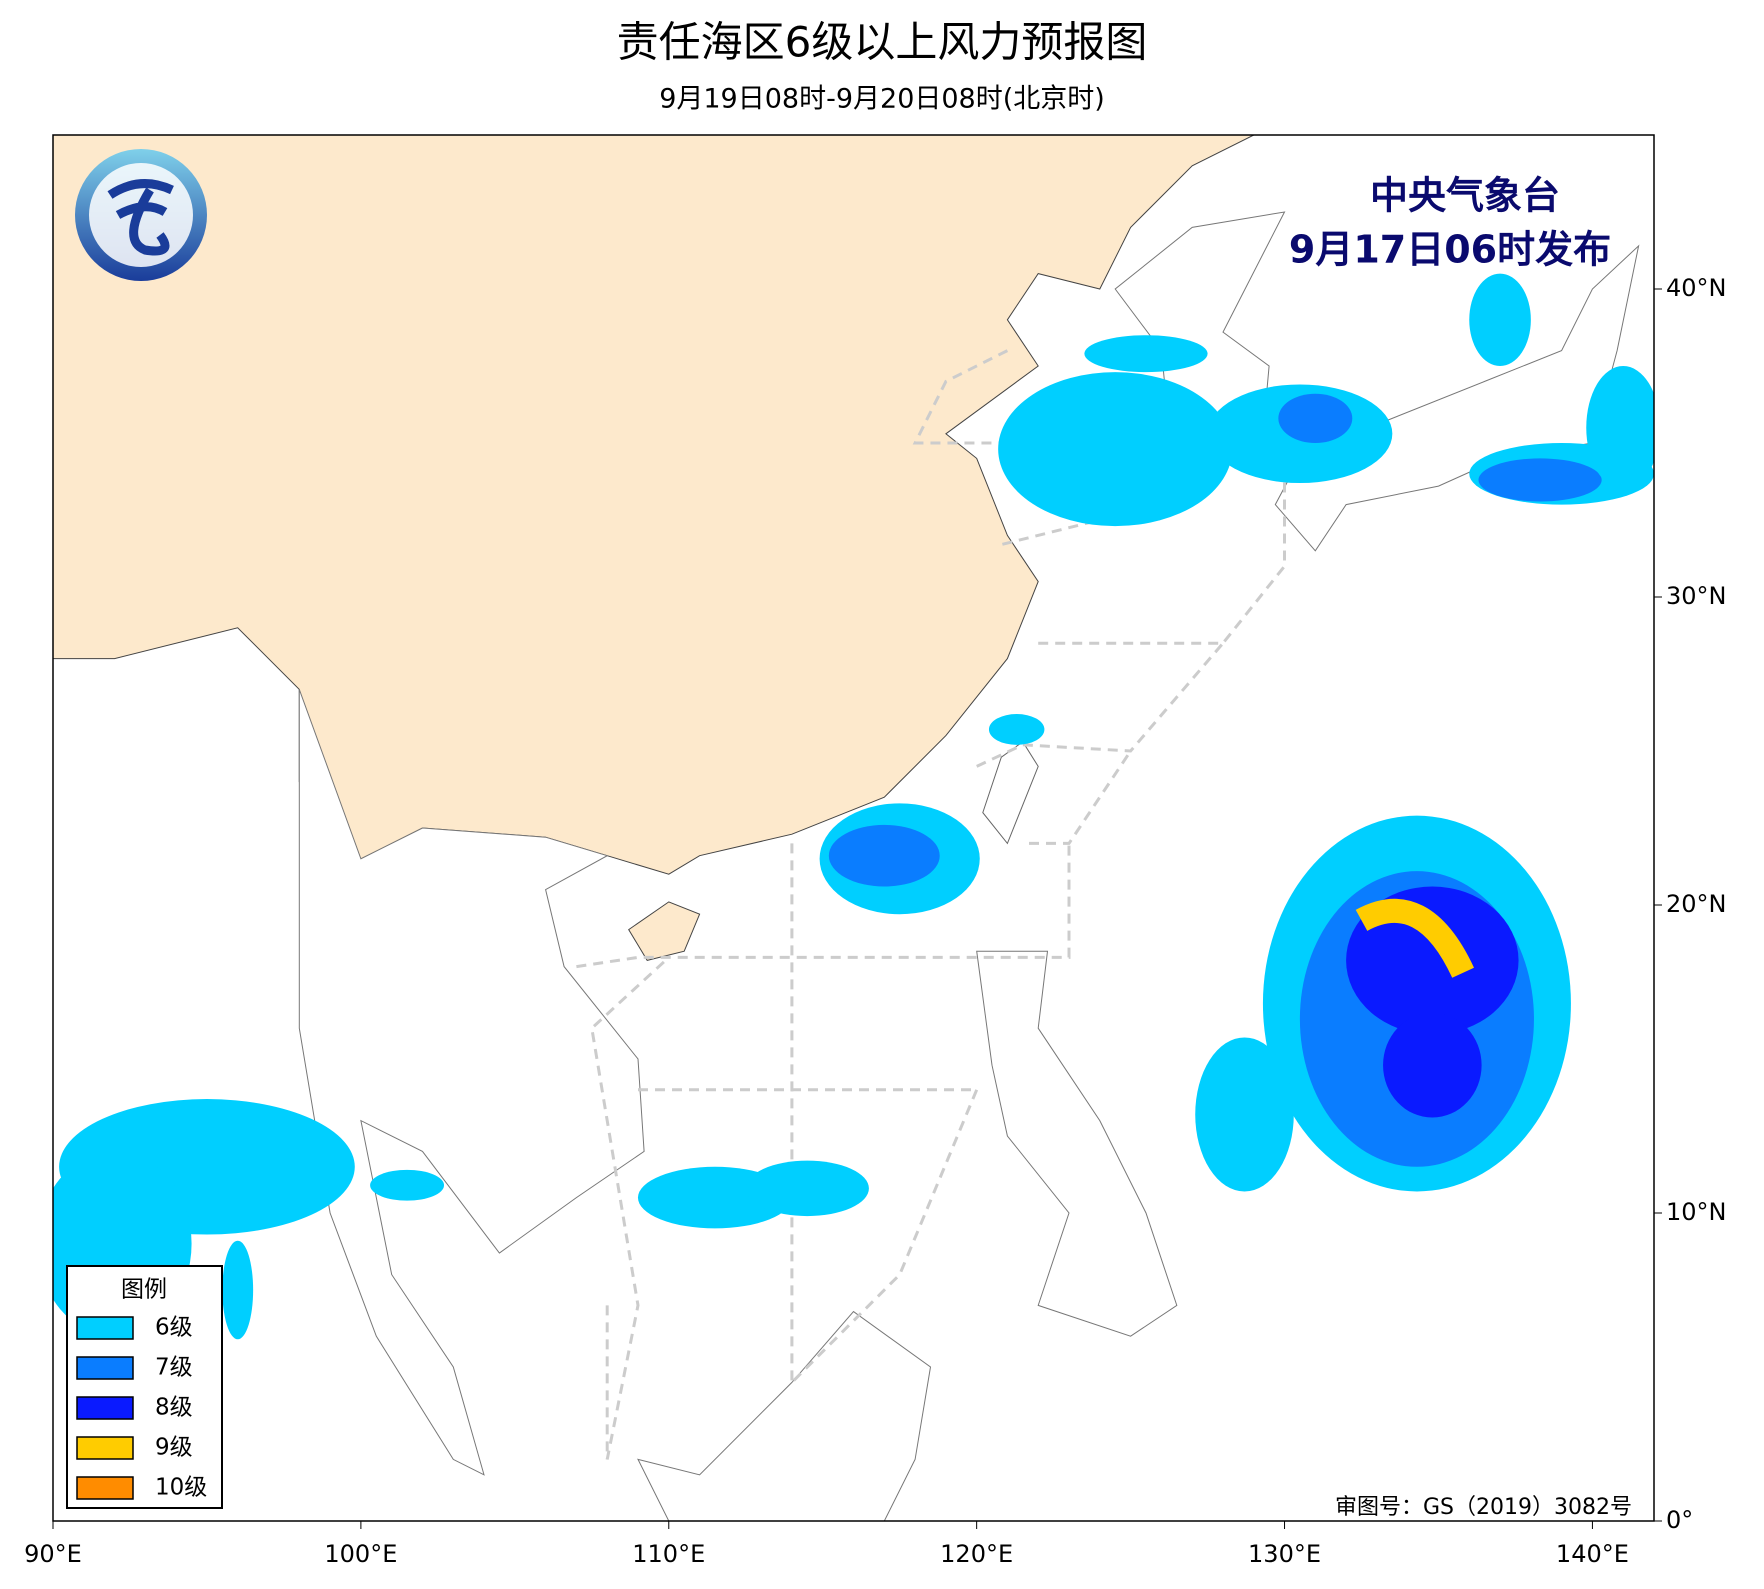 The width and height of the screenshot is (1764, 1589). Describe the element at coordinates (882, 42) in the screenshot. I see `title: 责任海区6级以上风力预报图` at that location.